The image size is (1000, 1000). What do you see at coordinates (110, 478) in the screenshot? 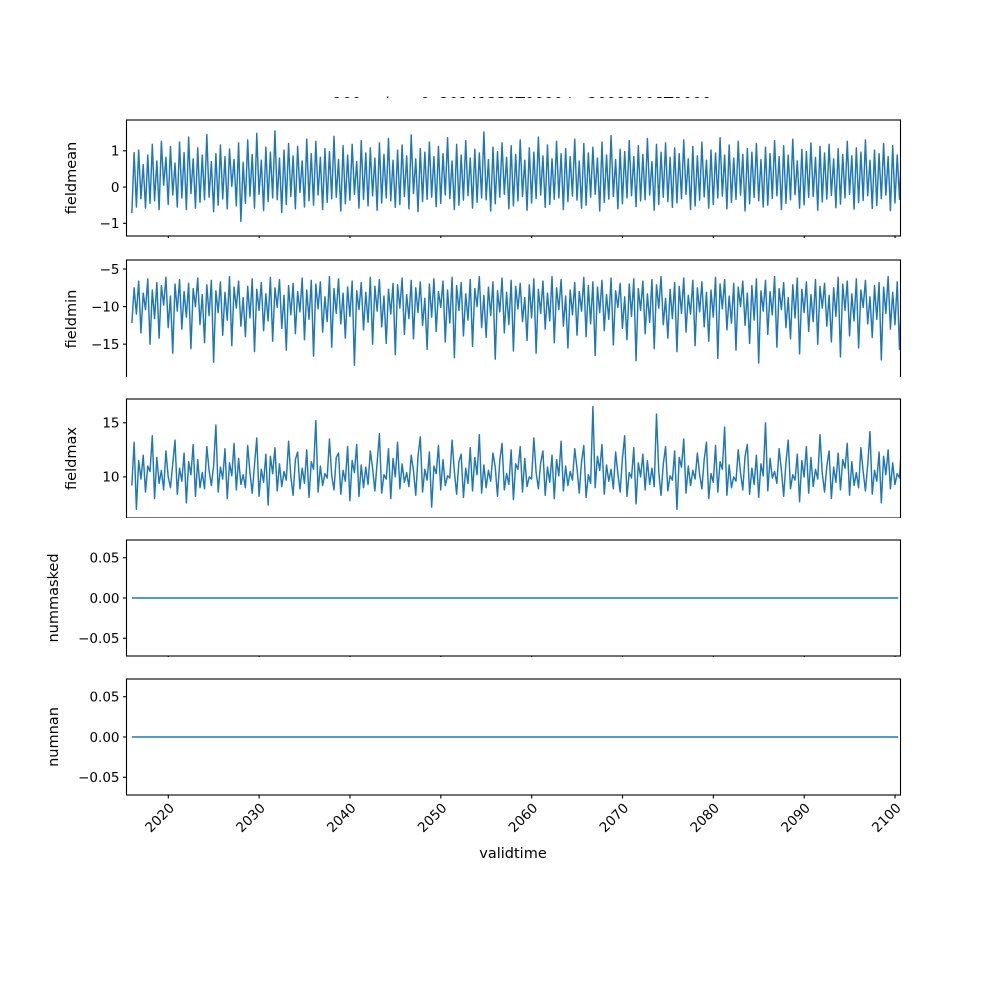
I see `y-tick-label: 10` at bounding box center [110, 478].